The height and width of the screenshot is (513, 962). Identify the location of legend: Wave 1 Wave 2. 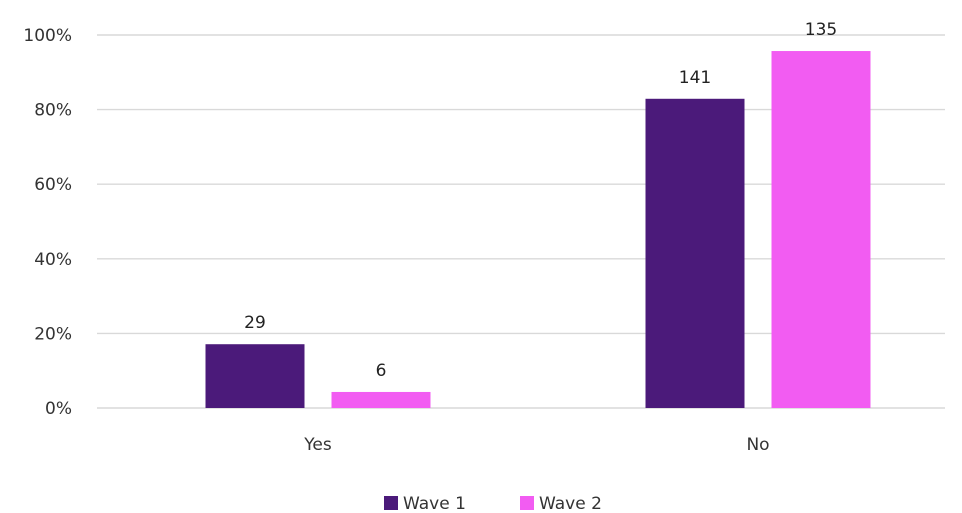
(493, 503).